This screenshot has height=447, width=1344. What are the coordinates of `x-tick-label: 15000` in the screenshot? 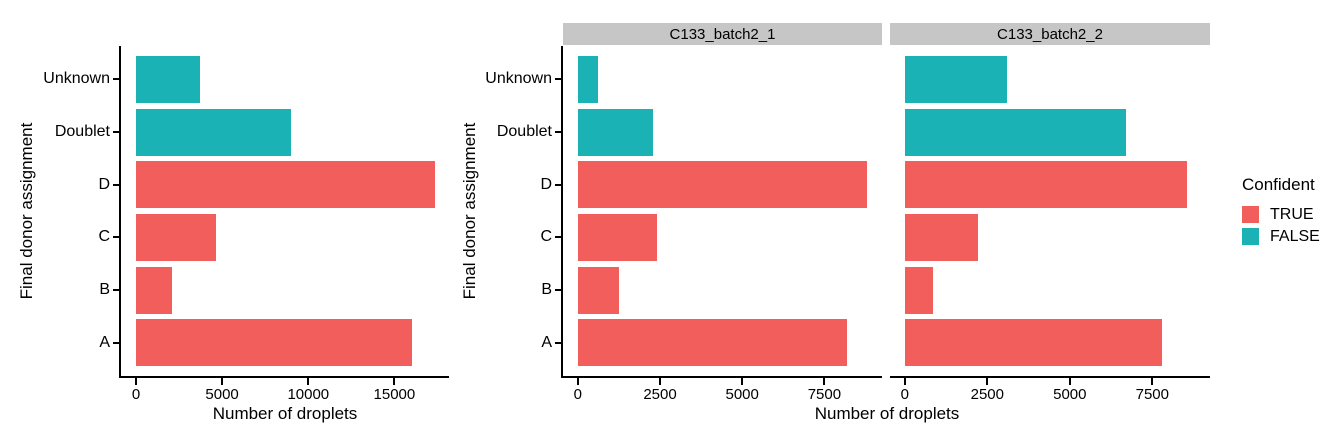 It's located at (394, 394).